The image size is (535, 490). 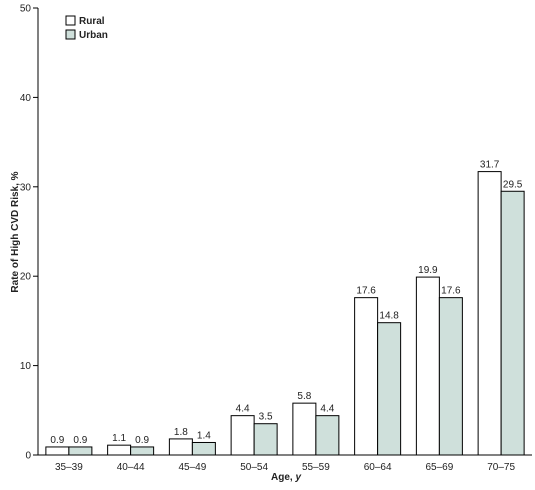 I want to click on legend-swatch-rural, so click(x=70, y=20).